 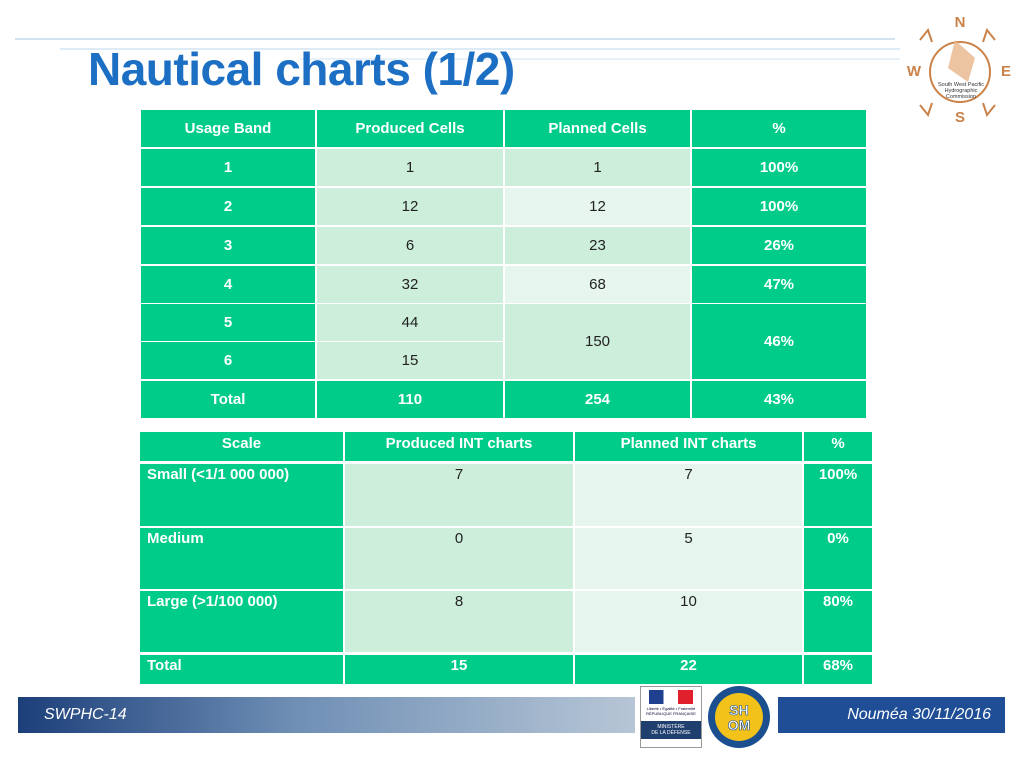 What do you see at coordinates (838, 669) in the screenshot?
I see `total-cell: 68%` at bounding box center [838, 669].